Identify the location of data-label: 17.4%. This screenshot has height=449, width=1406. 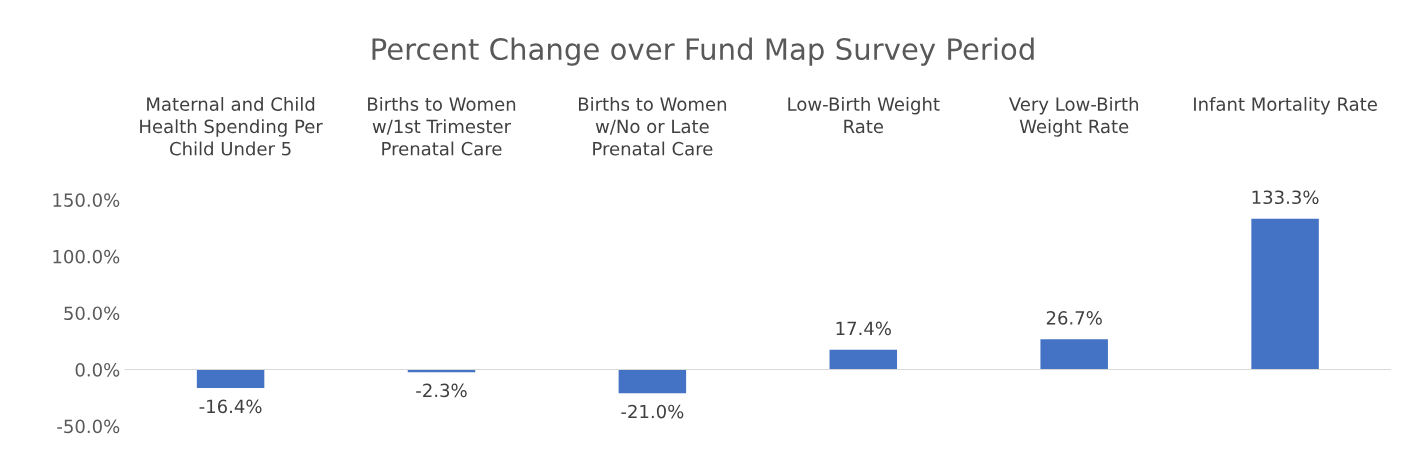
(863, 328).